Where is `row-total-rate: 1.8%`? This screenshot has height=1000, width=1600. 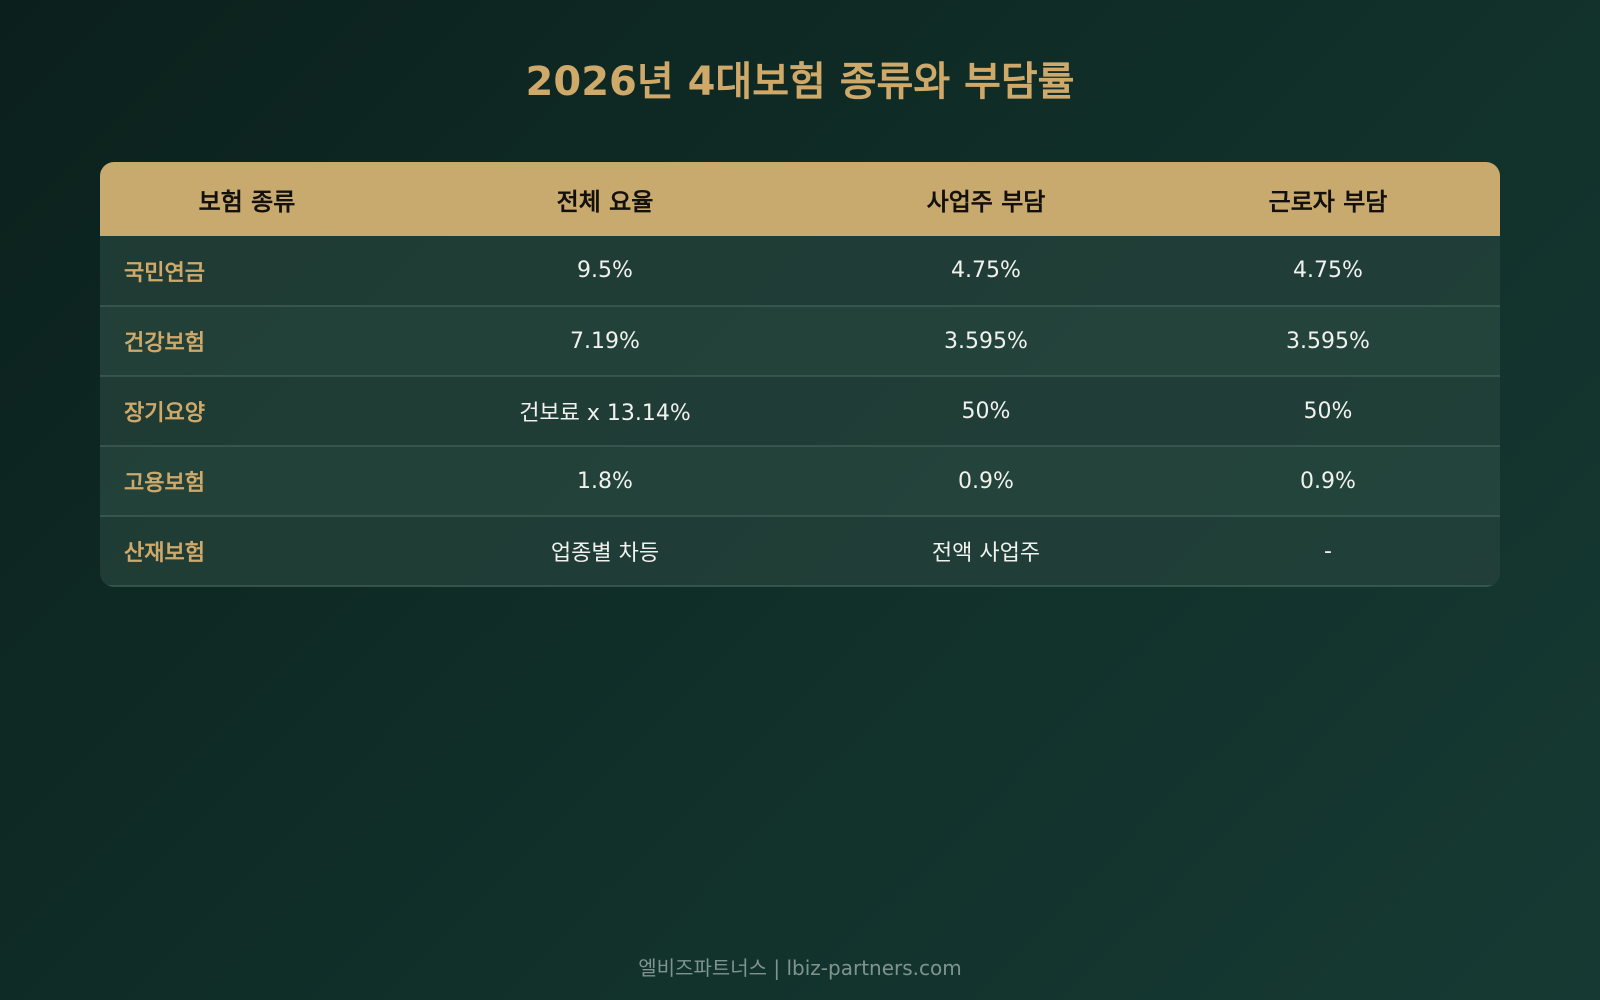 row-total-rate: 1.8% is located at coordinates (605, 481).